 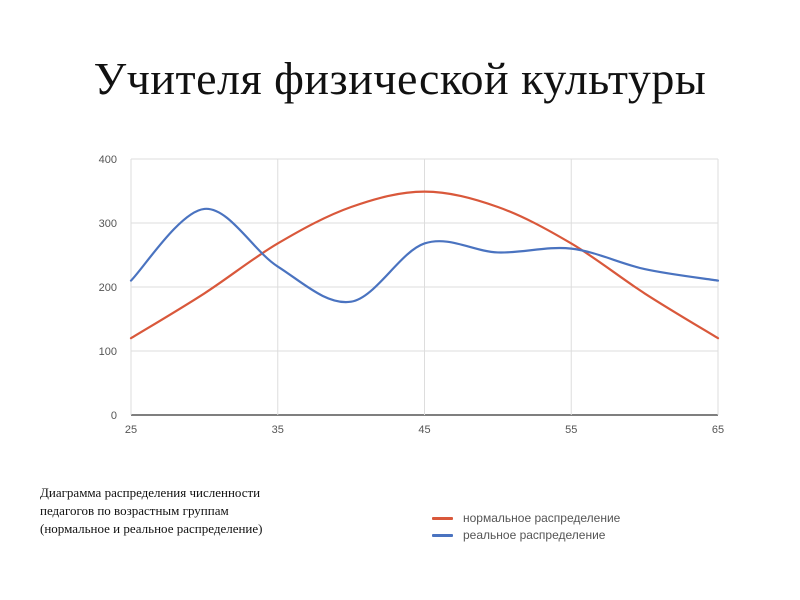 What do you see at coordinates (442, 518) in the screenshot?
I see `legend-swatch-normal` at bounding box center [442, 518].